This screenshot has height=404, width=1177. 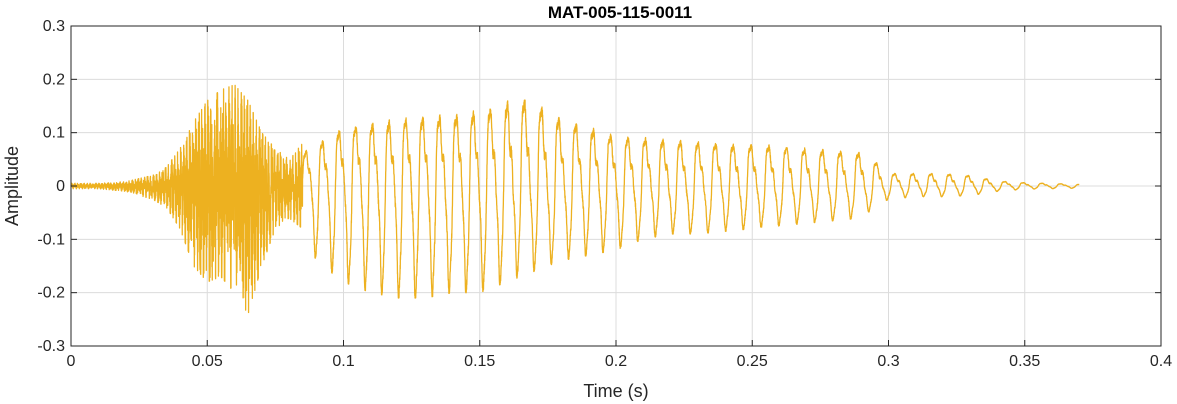 What do you see at coordinates (752, 361) in the screenshot?
I see `x-tick-label: 0.25` at bounding box center [752, 361].